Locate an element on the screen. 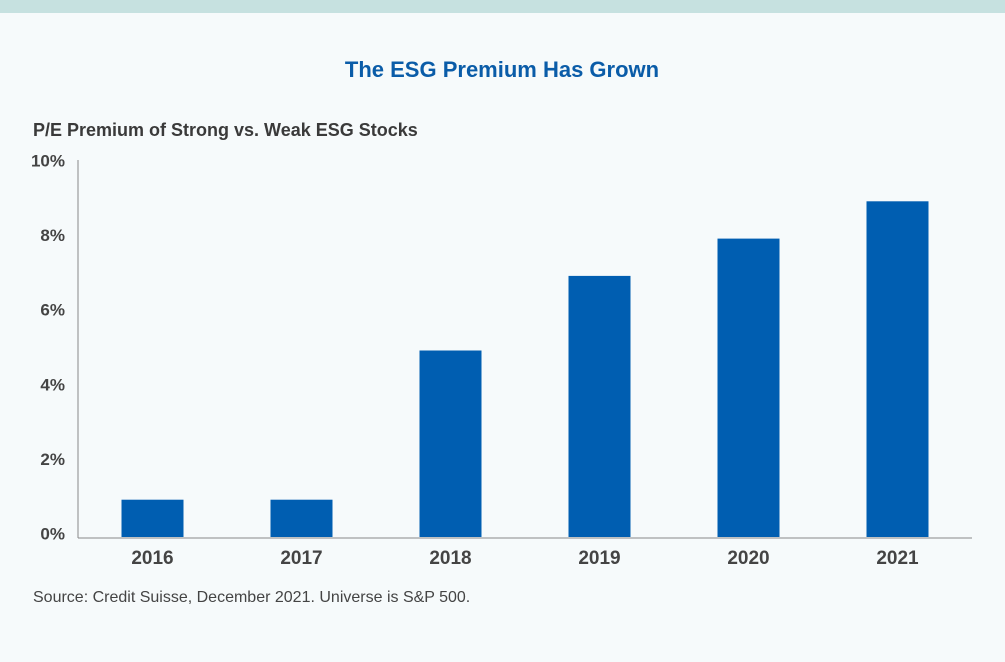 The image size is (1005, 662). x-tick-label: 2020 is located at coordinates (748, 558).